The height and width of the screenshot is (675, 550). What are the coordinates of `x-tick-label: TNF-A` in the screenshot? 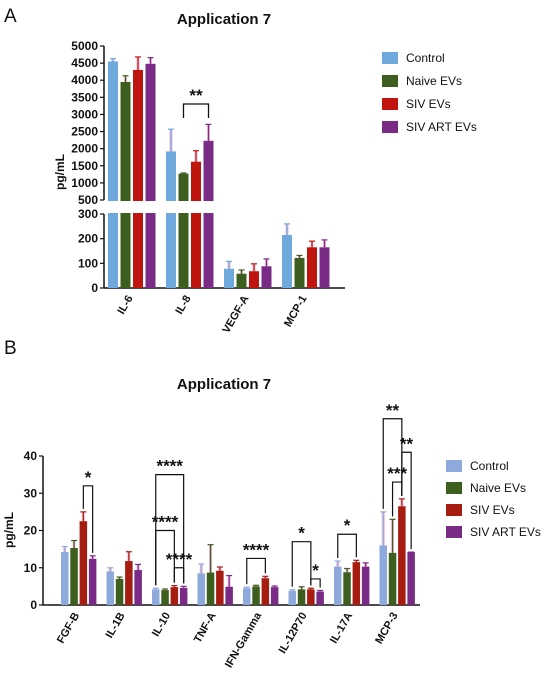 It's located at (205, 627).